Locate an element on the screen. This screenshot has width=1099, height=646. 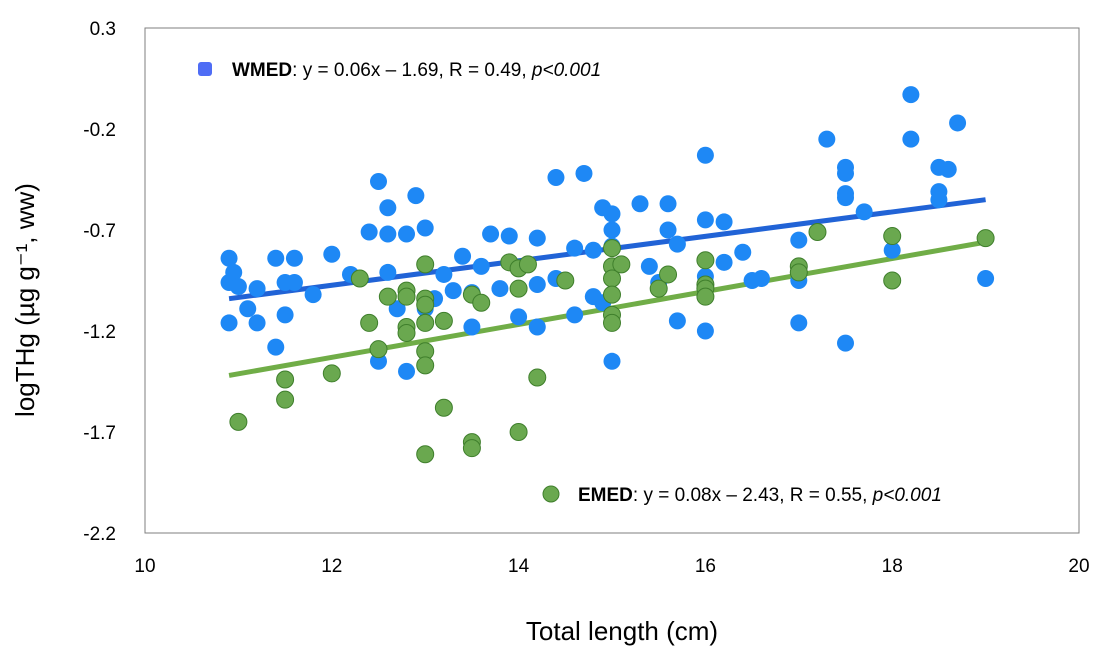
x-axis: 10 12 14 16 18 20 is located at coordinates (611, 566).